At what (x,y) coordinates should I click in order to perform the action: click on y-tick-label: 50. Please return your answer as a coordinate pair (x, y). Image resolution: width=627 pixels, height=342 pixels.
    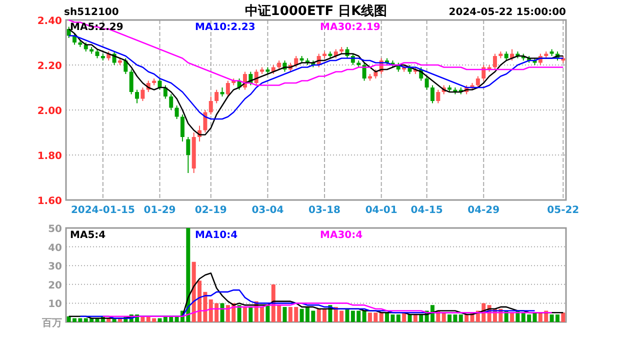
    Looking at the image, I should click on (55, 229).